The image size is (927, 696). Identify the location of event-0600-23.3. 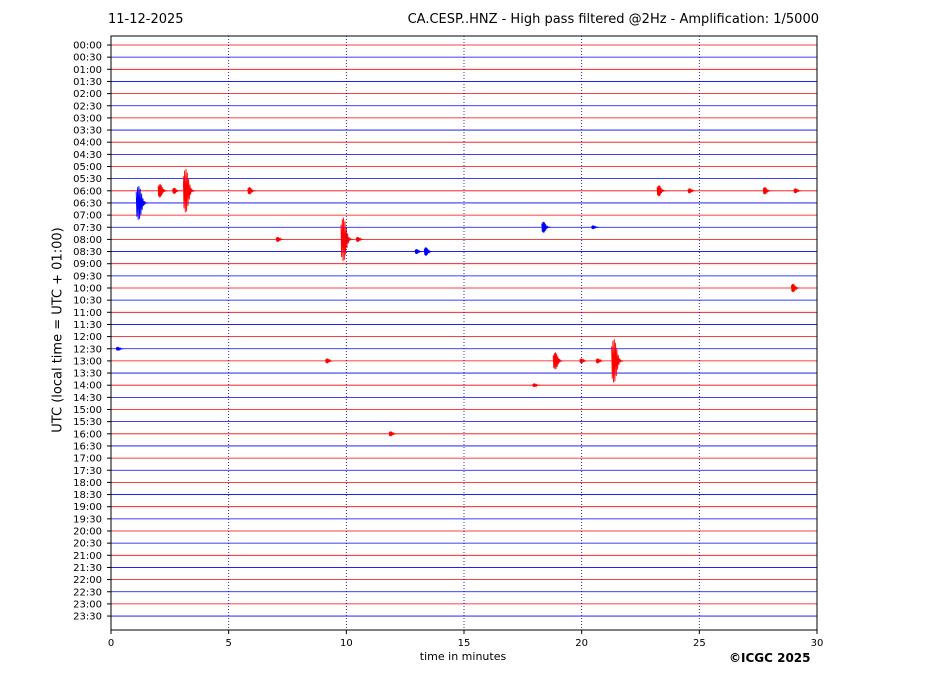
(661, 191).